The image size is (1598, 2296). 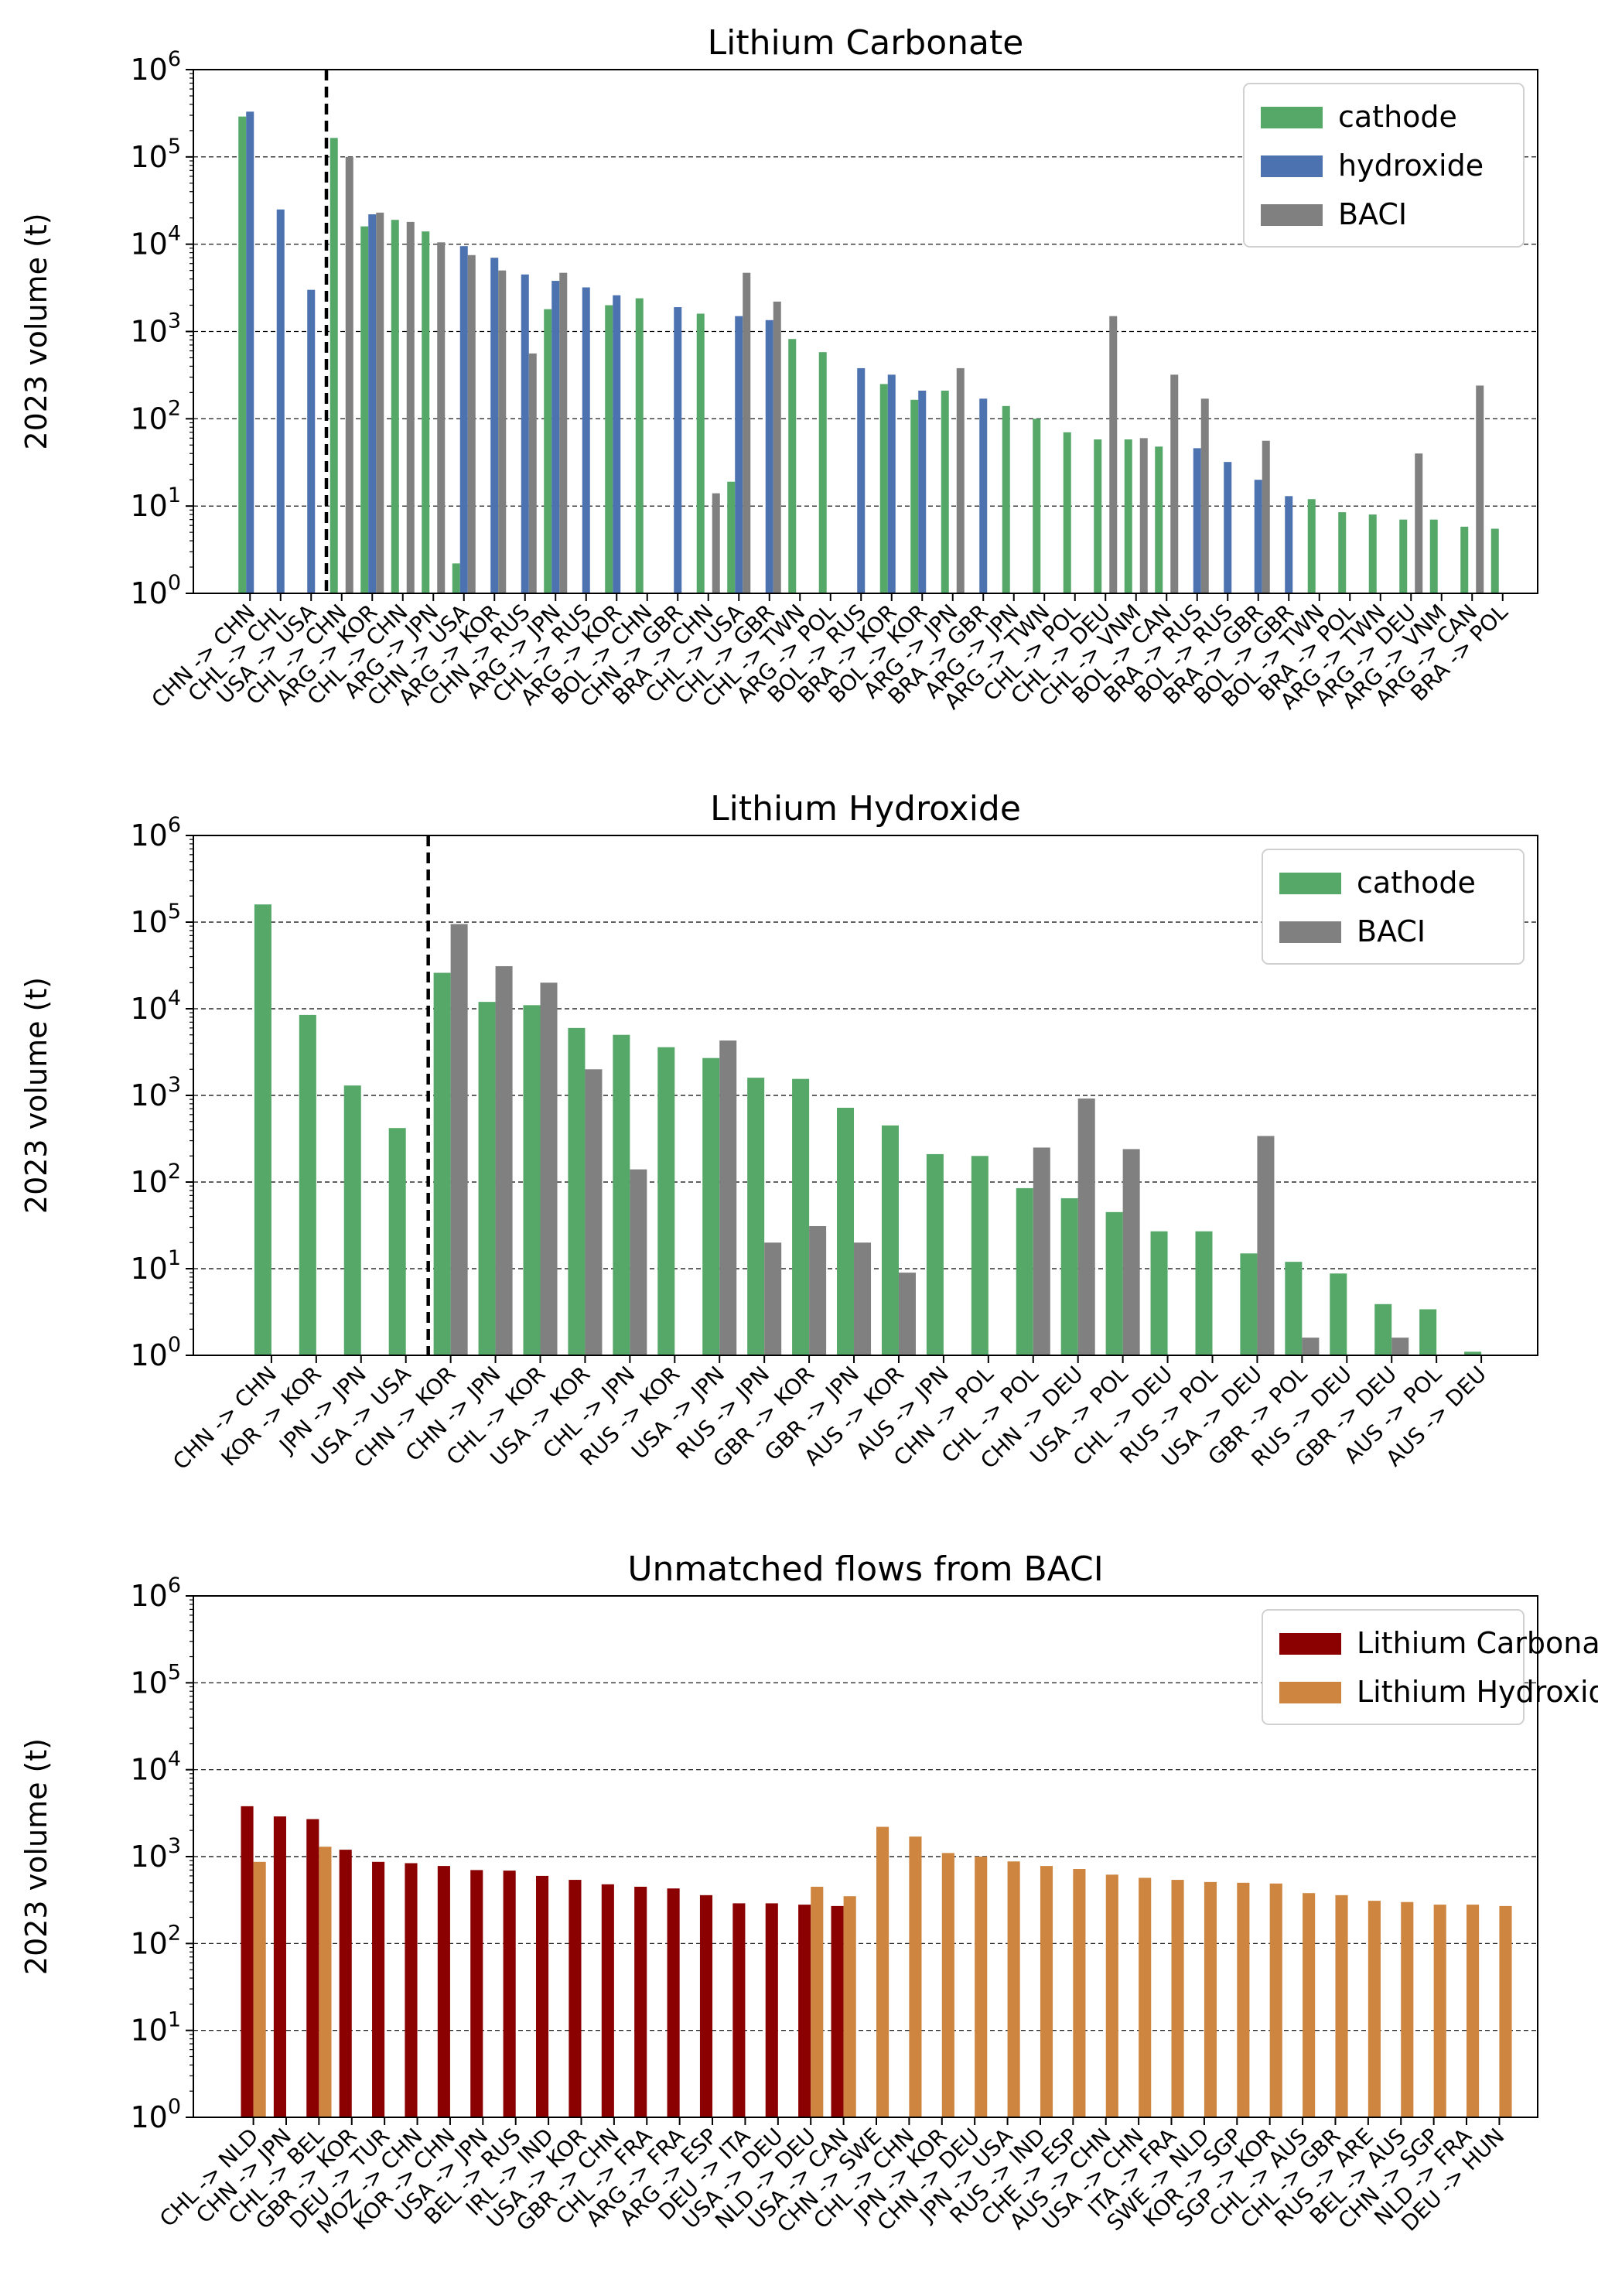 What do you see at coordinates (1477, 1643) in the screenshot?
I see `legend-label: Lithium Carbonate` at bounding box center [1477, 1643].